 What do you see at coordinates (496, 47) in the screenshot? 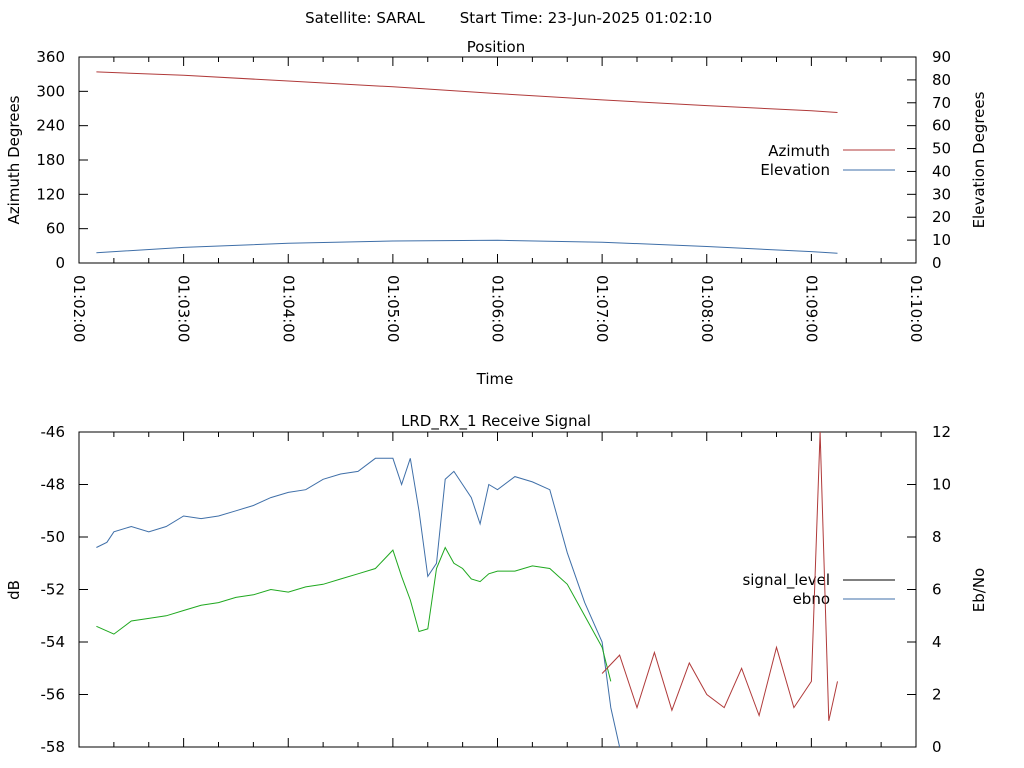
I see `position-title: Position` at bounding box center [496, 47].